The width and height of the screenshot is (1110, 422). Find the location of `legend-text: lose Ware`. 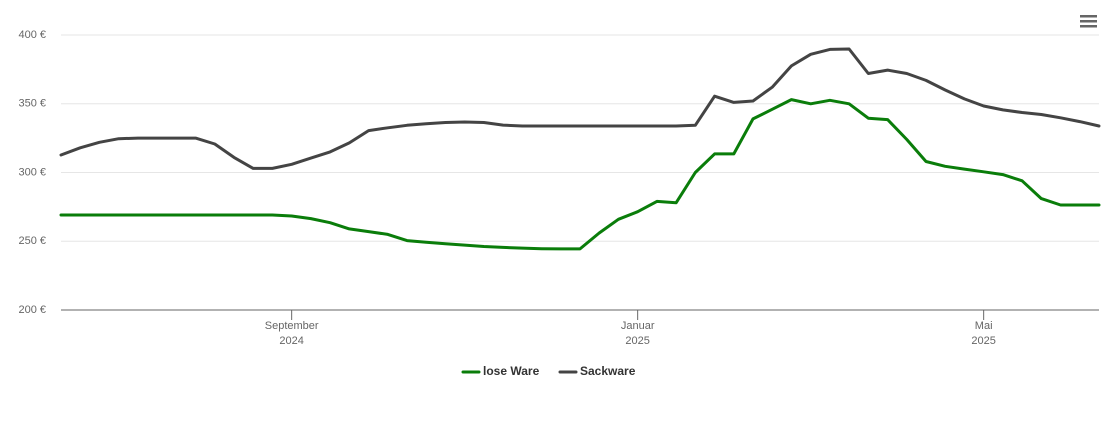

legend-text: lose Ware is located at coordinates (511, 371).